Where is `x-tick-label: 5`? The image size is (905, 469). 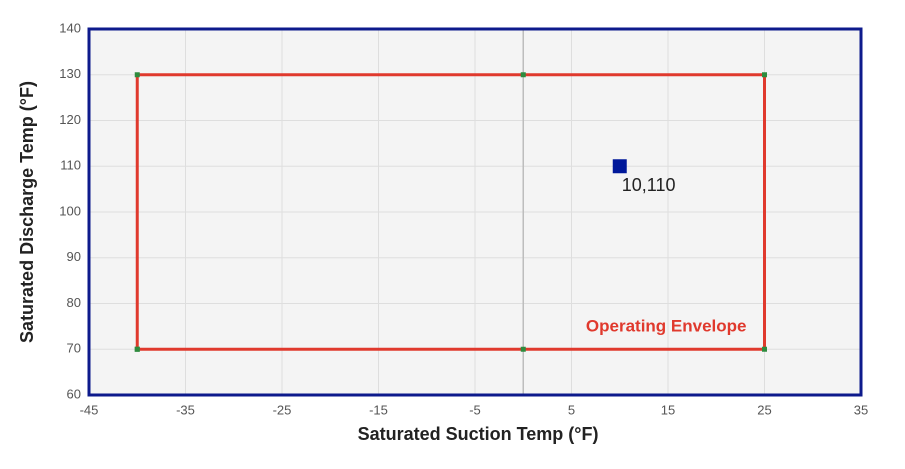 x-tick-label: 5 is located at coordinates (571, 409).